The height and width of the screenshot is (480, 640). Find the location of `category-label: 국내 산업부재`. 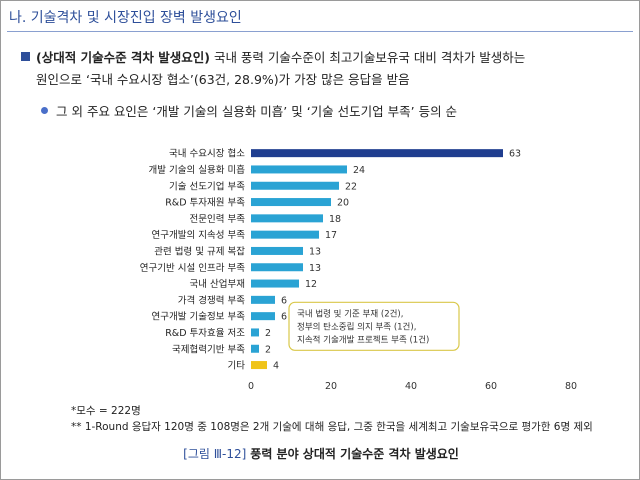

category-label: 국내 산업부재 is located at coordinates (217, 284).